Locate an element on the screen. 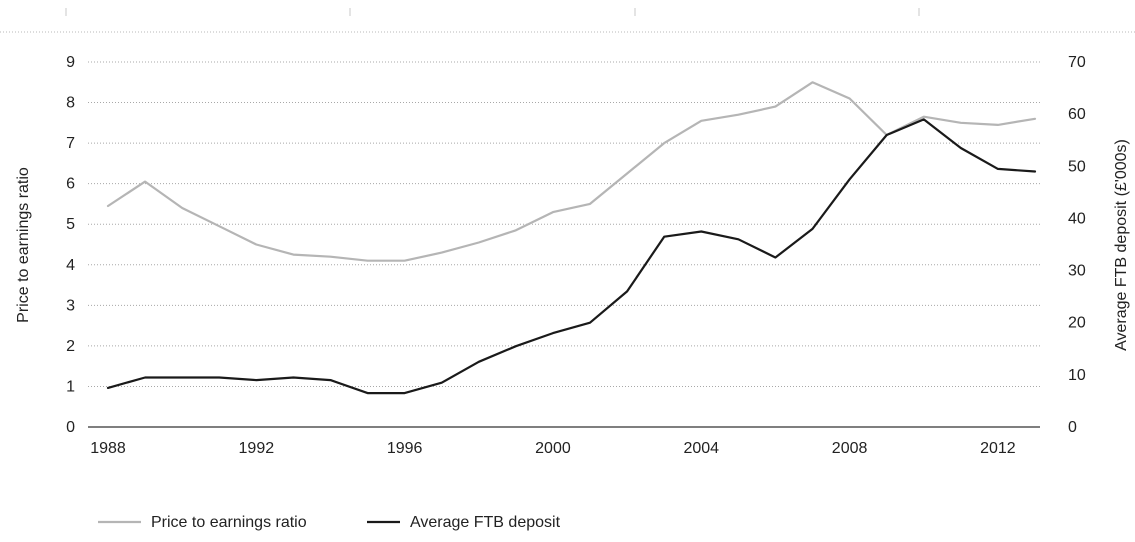 This screenshot has width=1135, height=542. x-axis-tick: 1992 is located at coordinates (257, 448).